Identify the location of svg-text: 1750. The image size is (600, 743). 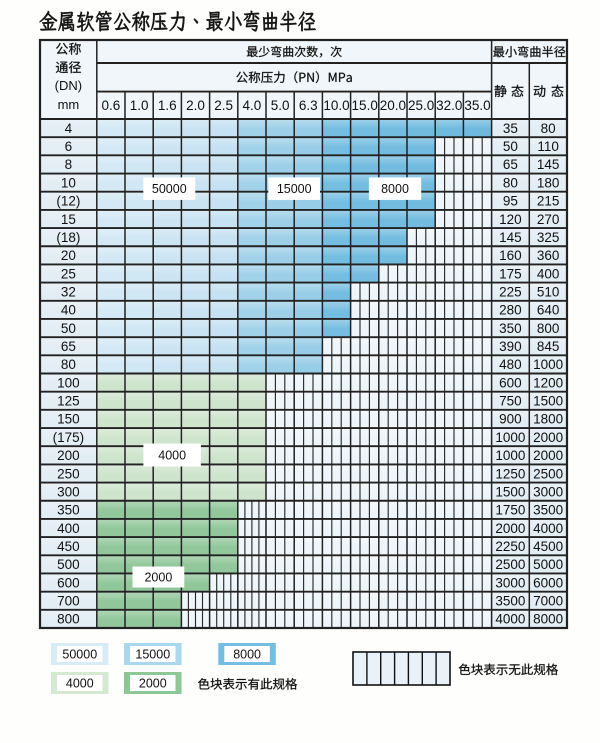
(510, 510).